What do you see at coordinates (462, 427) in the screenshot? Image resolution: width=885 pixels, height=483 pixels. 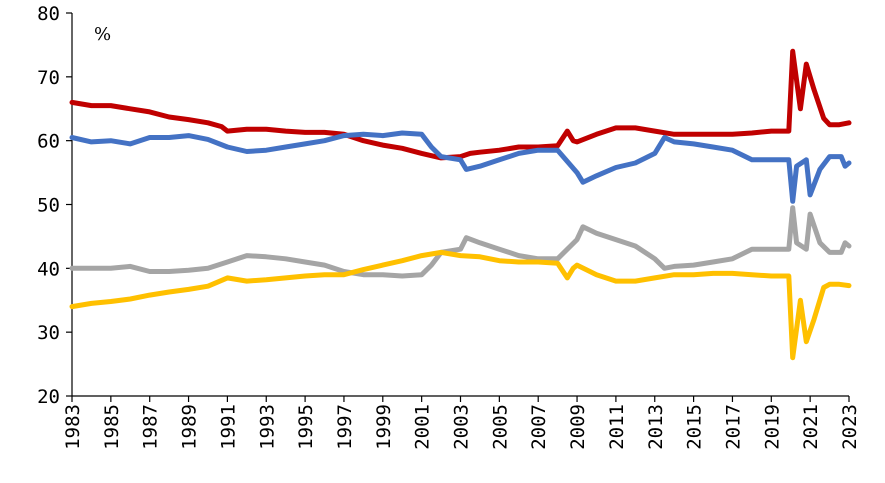 I see `x-tick-label: 2003` at bounding box center [462, 427].